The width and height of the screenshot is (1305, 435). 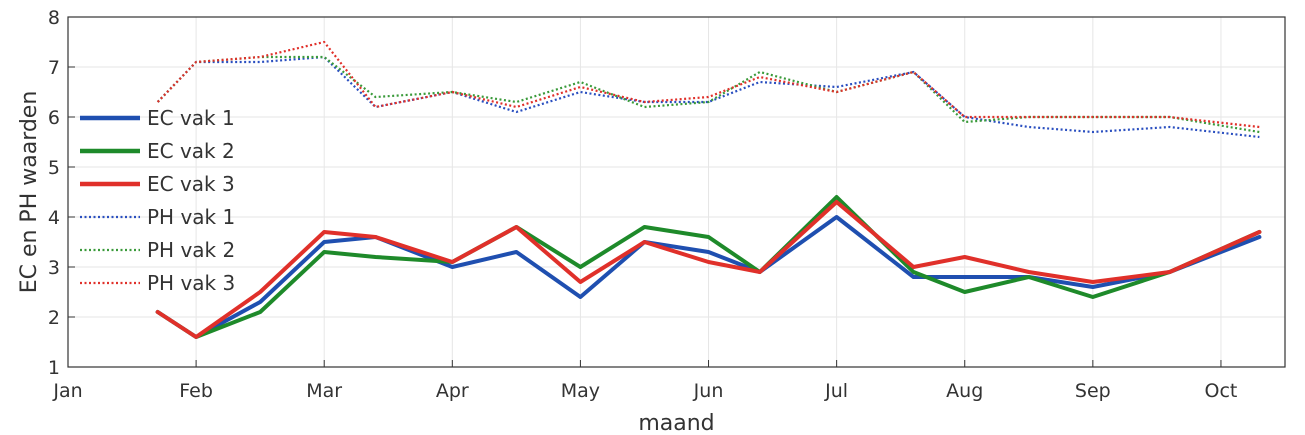 I want to click on x-tick-label: Oct, so click(x=1221, y=391).